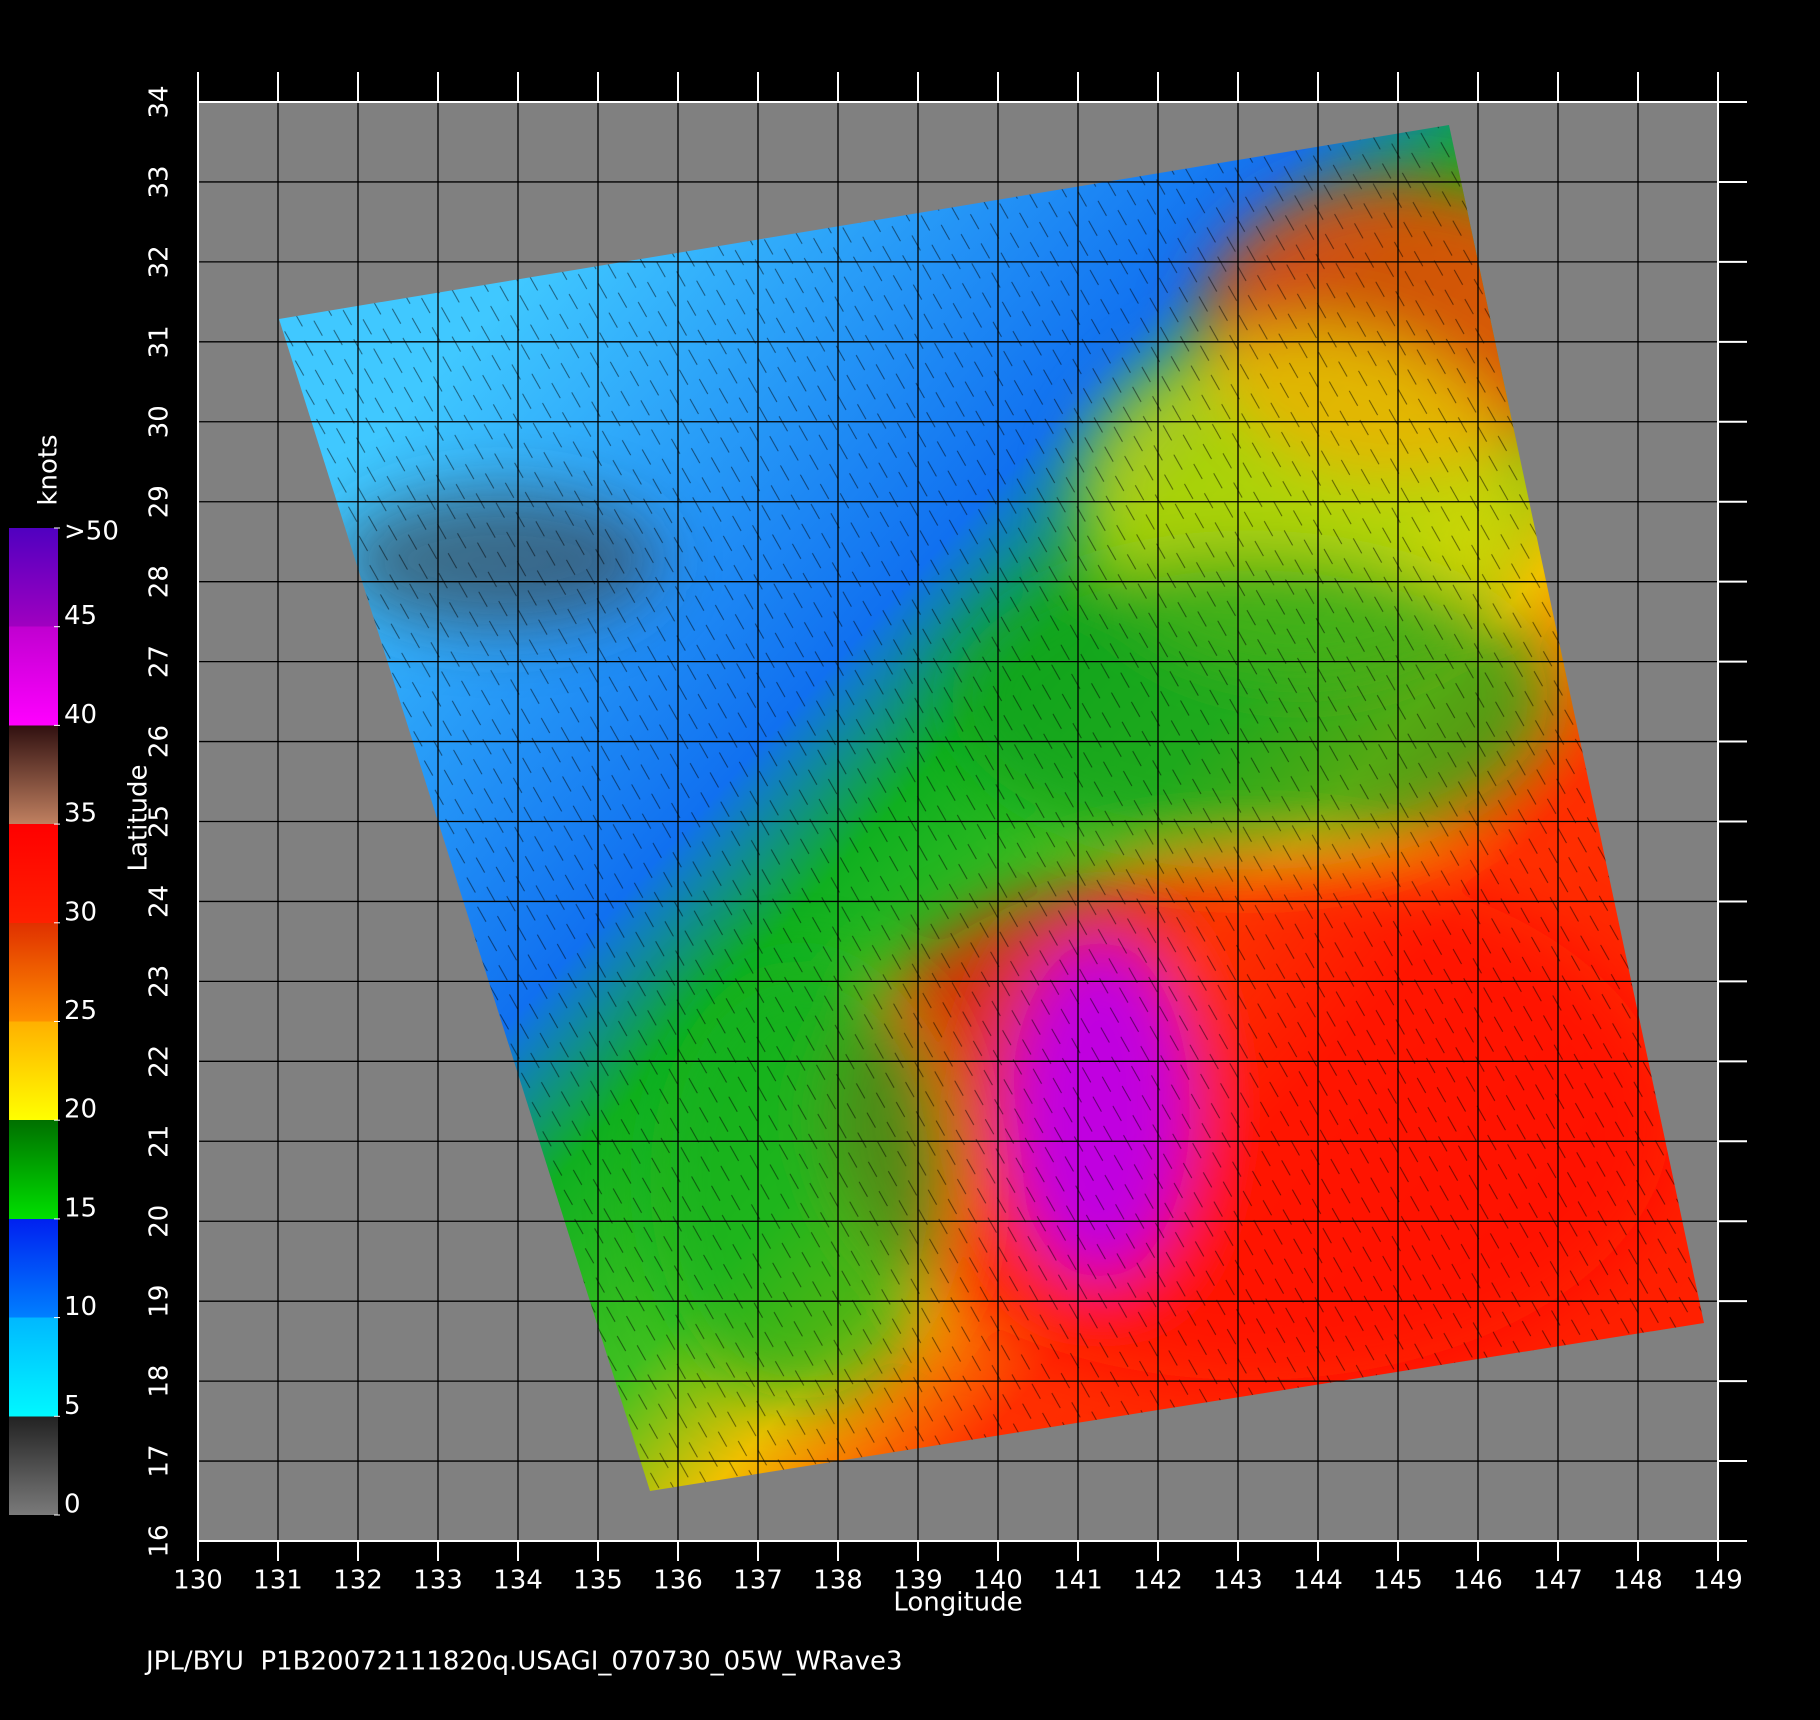 The image size is (1820, 1720). What do you see at coordinates (918, 1581) in the screenshot?
I see `x-tick-label: 139` at bounding box center [918, 1581].